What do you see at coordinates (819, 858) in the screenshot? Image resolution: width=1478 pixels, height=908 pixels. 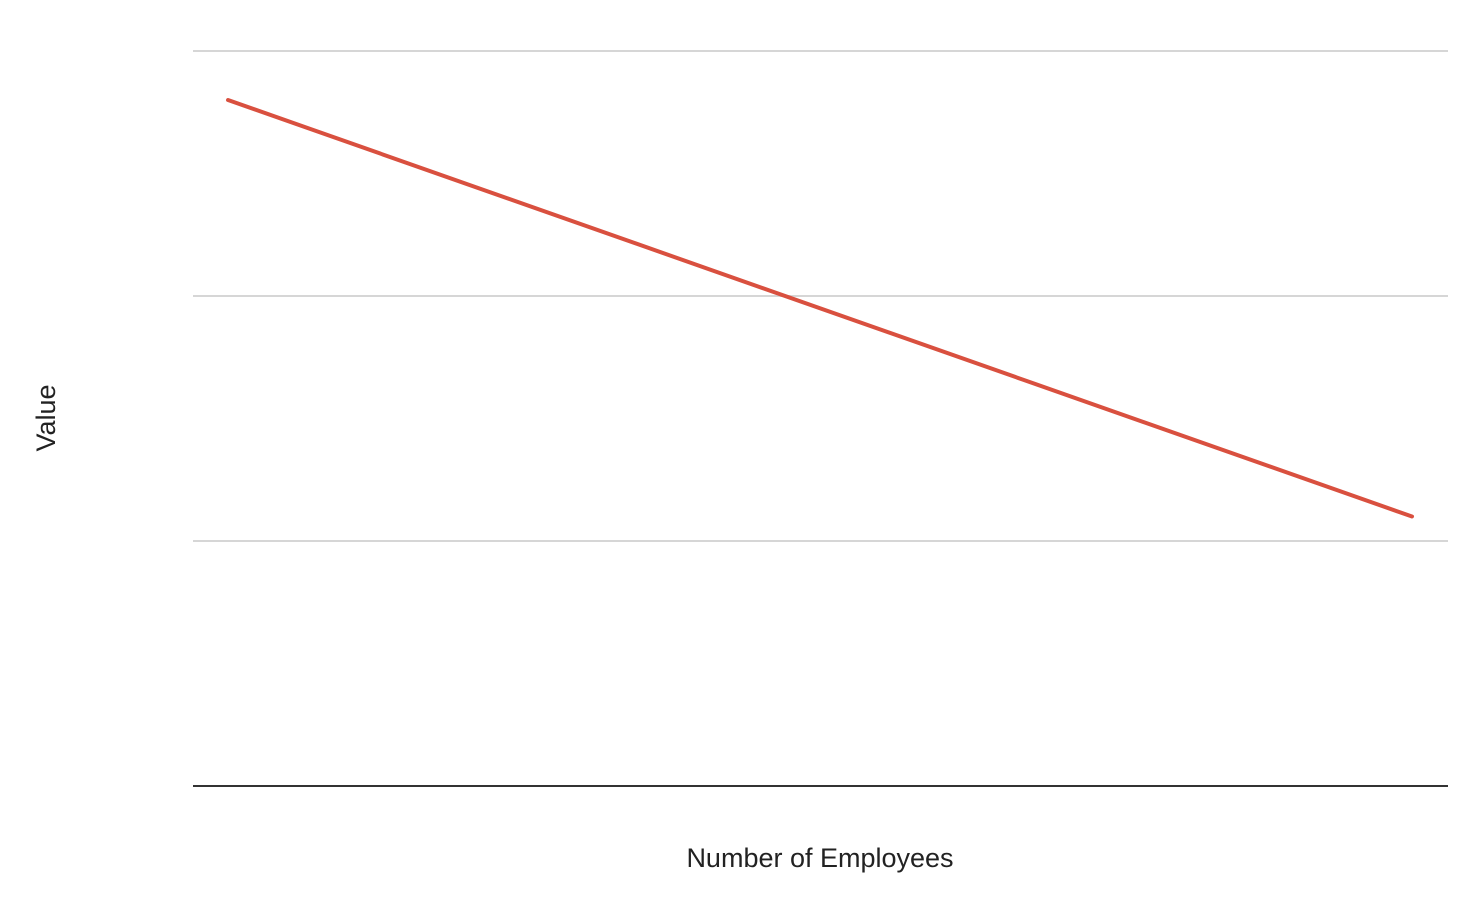 I see `x-axis-title: Number of Employees` at bounding box center [819, 858].